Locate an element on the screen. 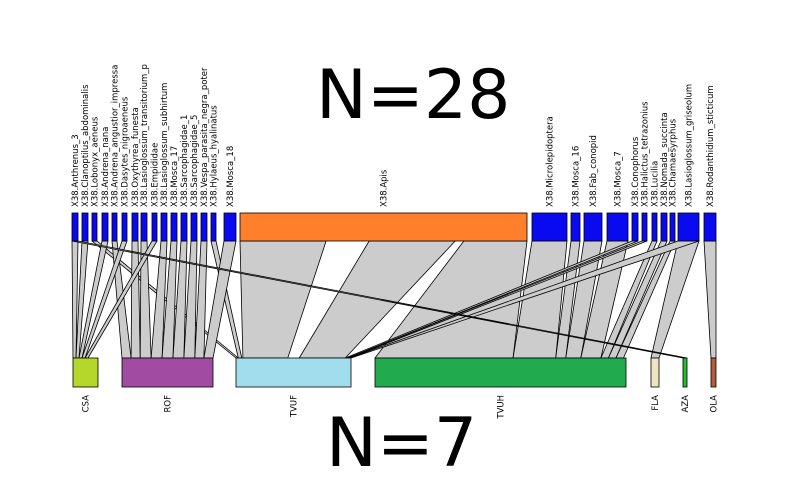 The width and height of the screenshot is (794, 484). top-label-x38-mosca-7: X38.Mosca_7 is located at coordinates (619, 179).